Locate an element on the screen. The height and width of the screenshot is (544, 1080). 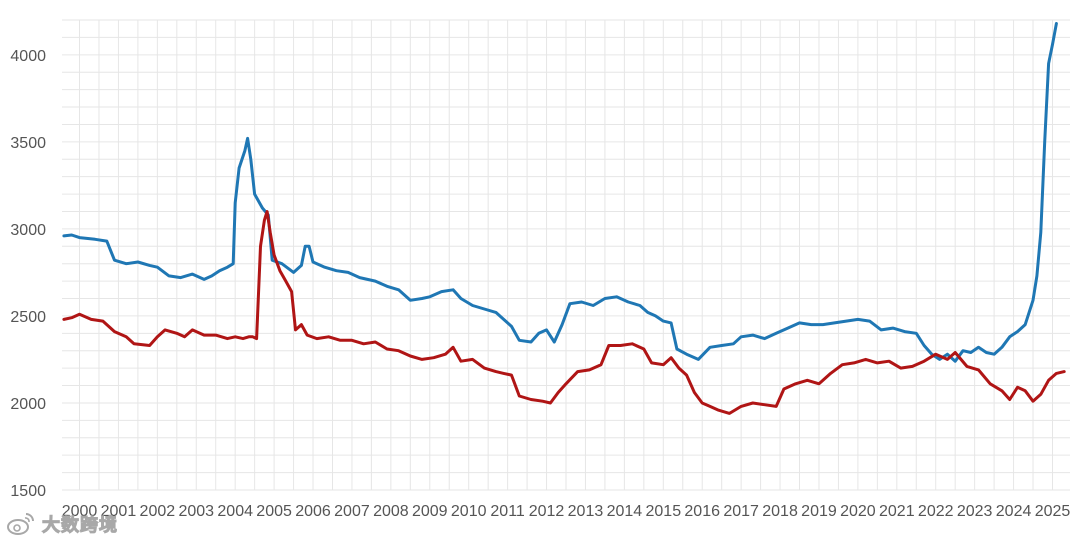
x-tick-label: 2005 is located at coordinates (274, 511).